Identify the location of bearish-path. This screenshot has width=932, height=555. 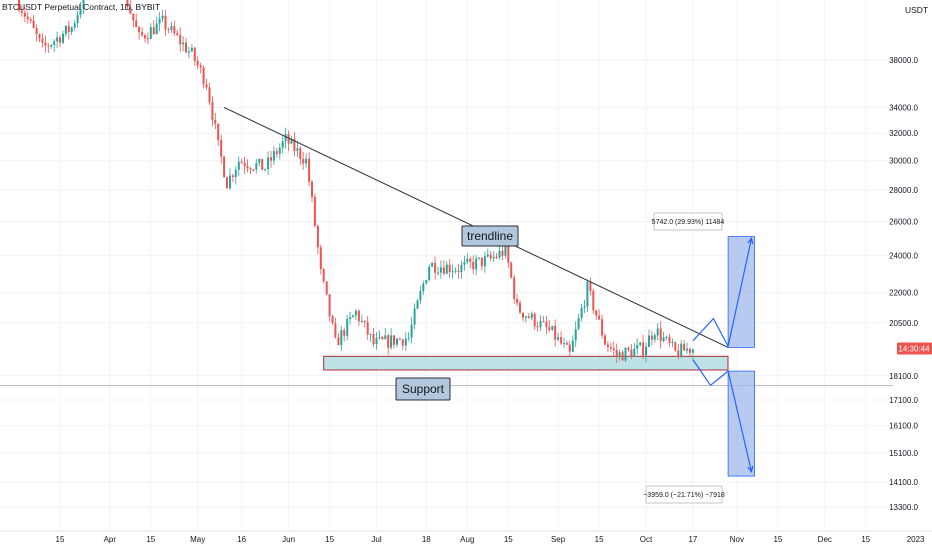
(722, 415).